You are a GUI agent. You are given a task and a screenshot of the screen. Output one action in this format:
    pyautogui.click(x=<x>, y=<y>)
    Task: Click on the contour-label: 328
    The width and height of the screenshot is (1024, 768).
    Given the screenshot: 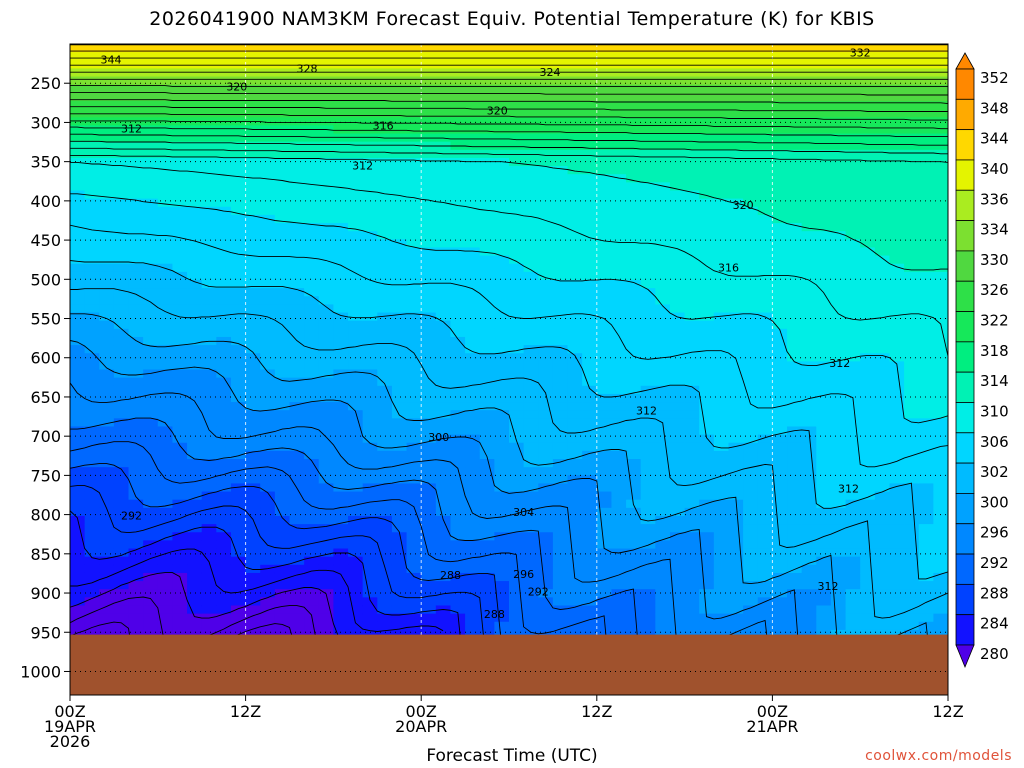 What is the action you would take?
    pyautogui.click(x=307, y=68)
    